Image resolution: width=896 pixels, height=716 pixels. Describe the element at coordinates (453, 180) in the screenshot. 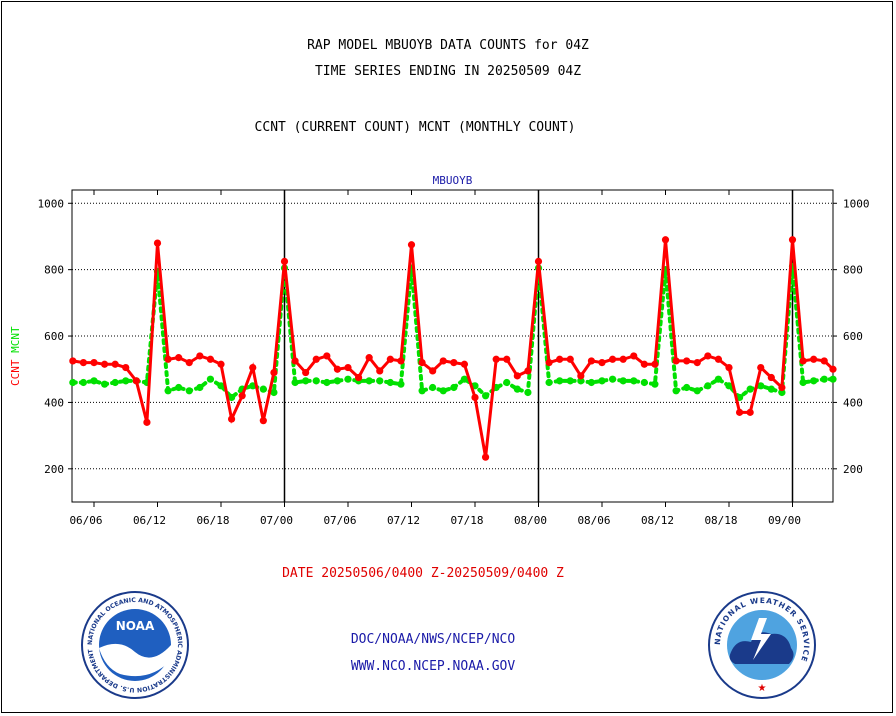

I see `plot-title: MBUOYB` at that location.